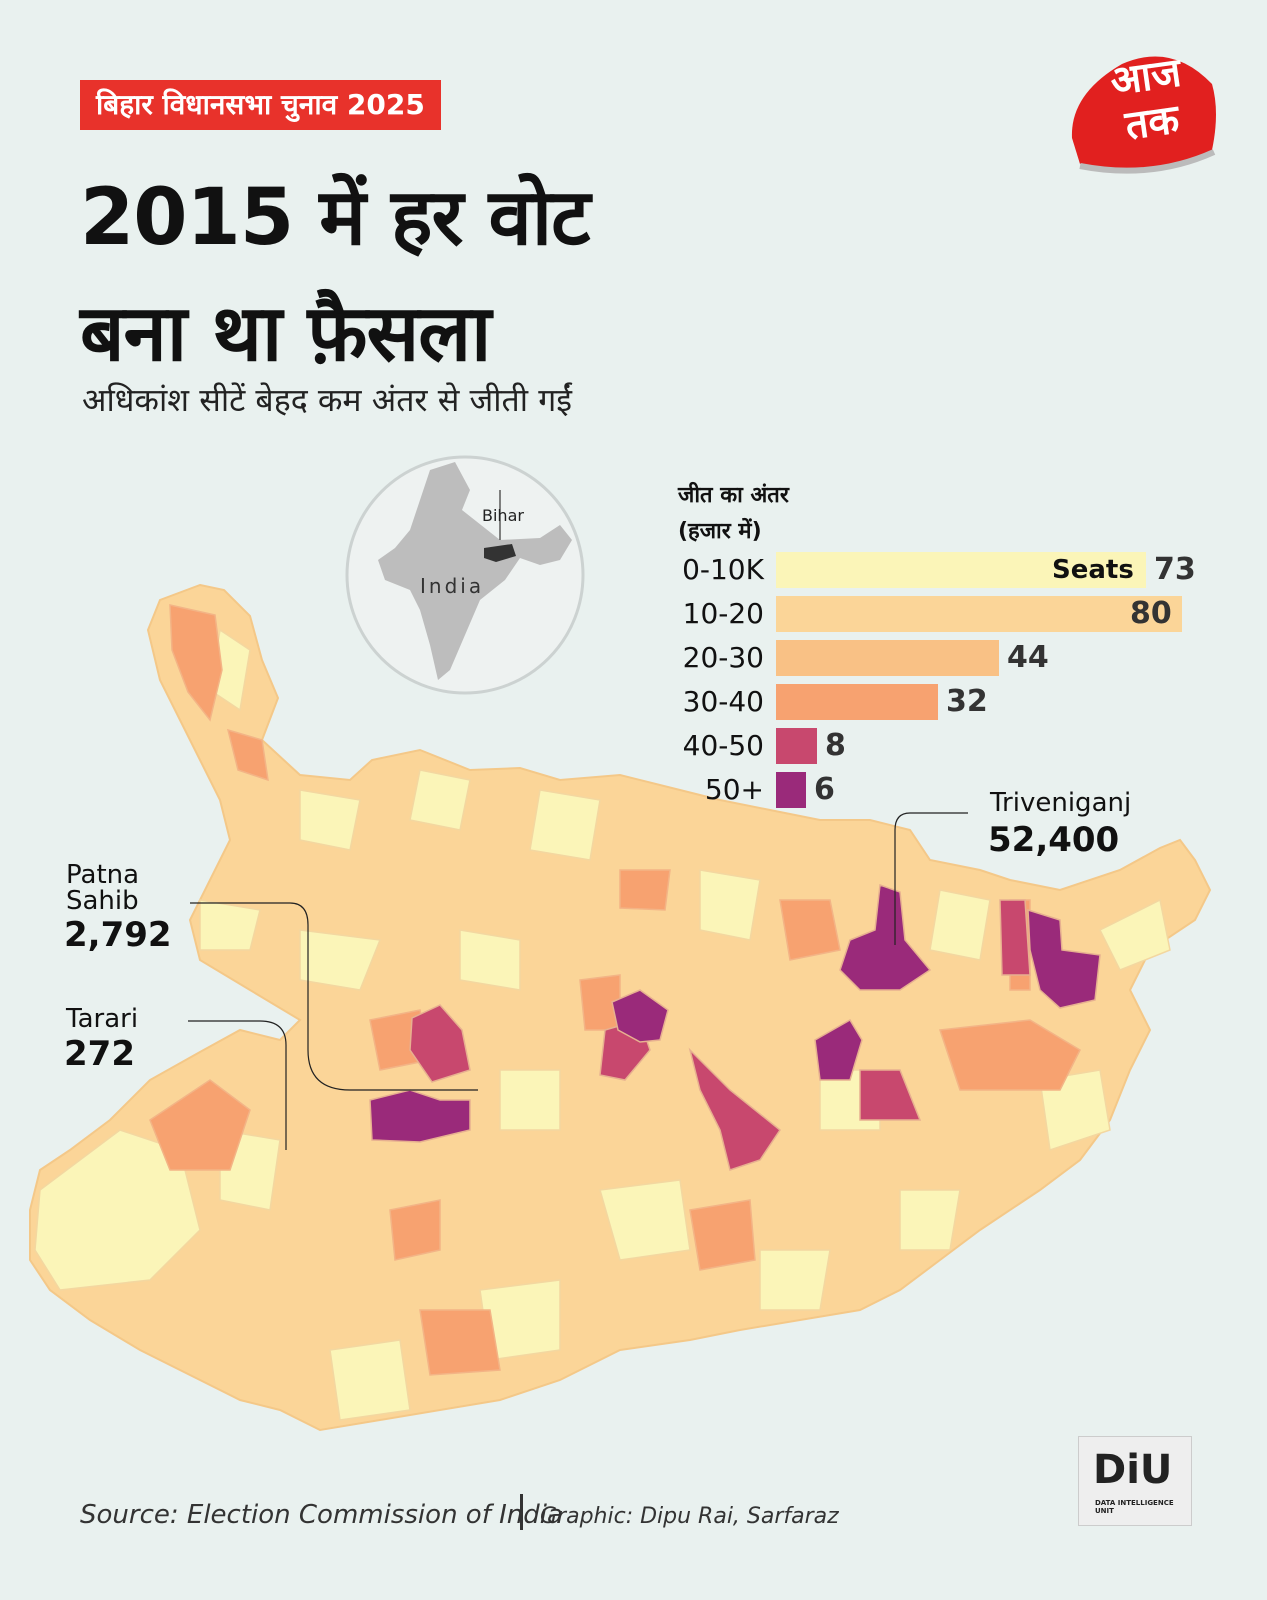 Image resolution: width=1267 pixels, height=1600 pixels. Describe the element at coordinates (1134, 1507) in the screenshot. I see `diu-logo-subtext: DATA INTELLIGENCE UNIT` at that location.